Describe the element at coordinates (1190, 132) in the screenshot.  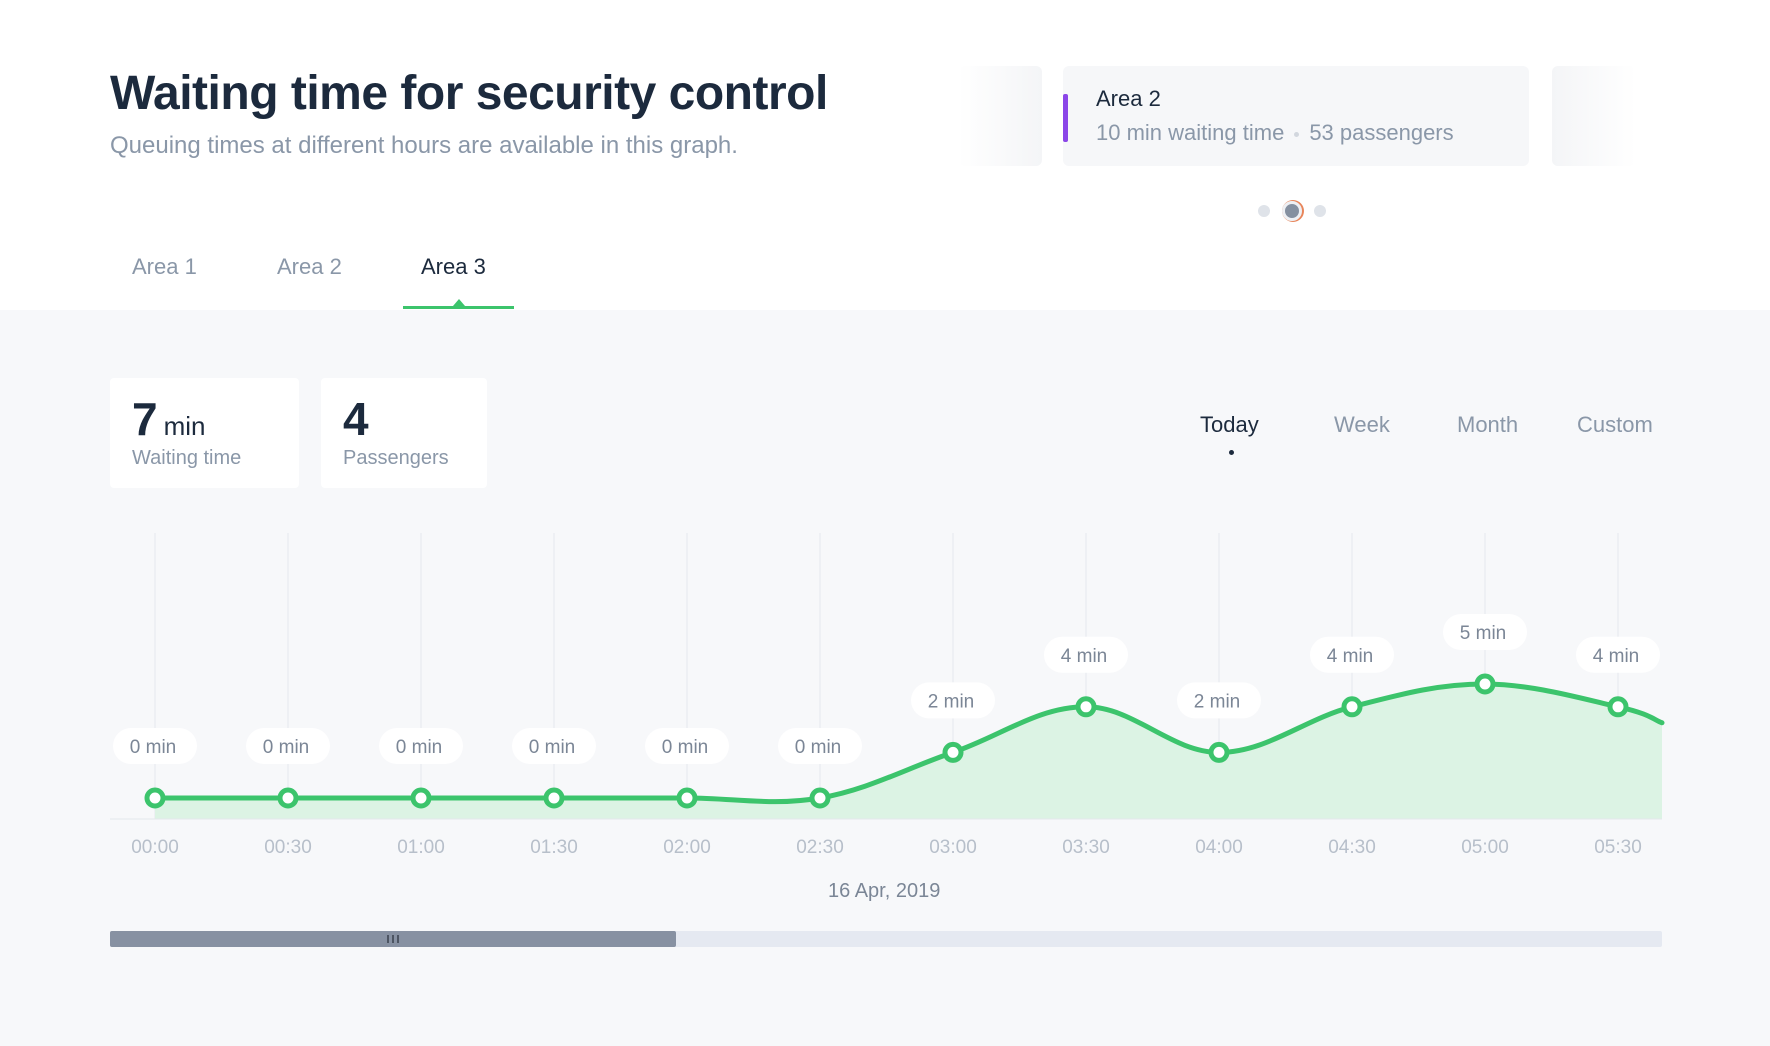
I see `card-waiting-time: 10 min waiting time` at that location.